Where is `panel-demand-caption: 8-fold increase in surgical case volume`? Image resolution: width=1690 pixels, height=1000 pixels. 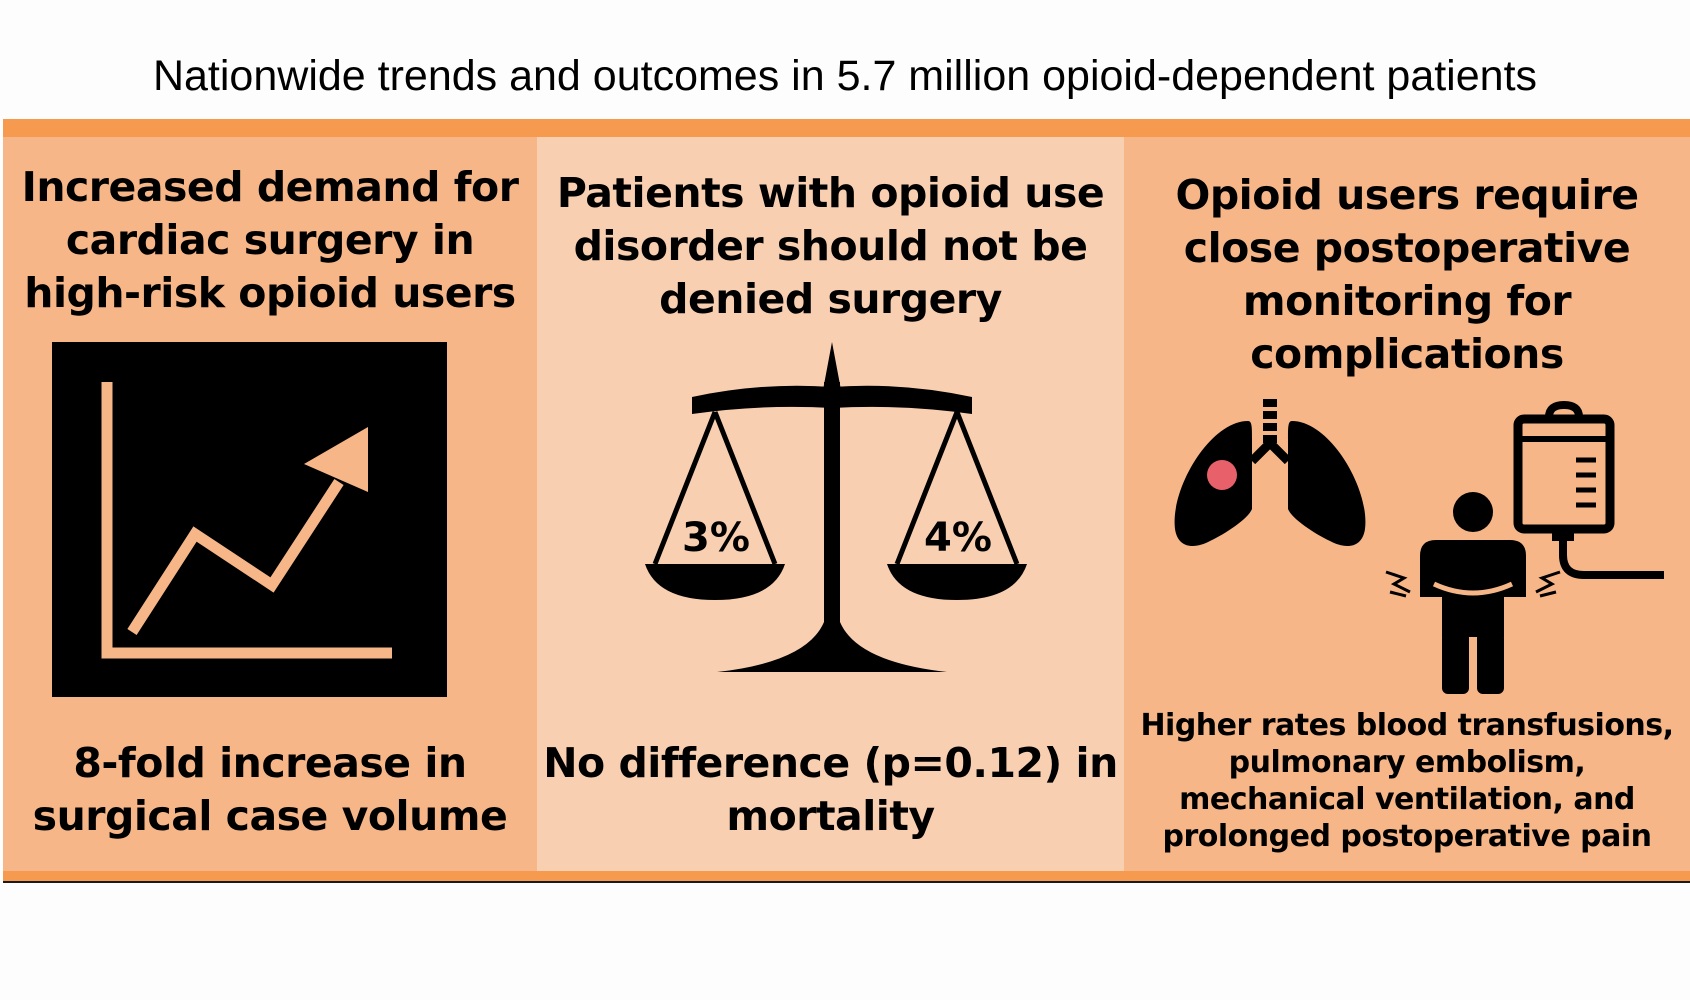 panel-demand-caption: 8-fold increase in surgical case volume is located at coordinates (270, 789).